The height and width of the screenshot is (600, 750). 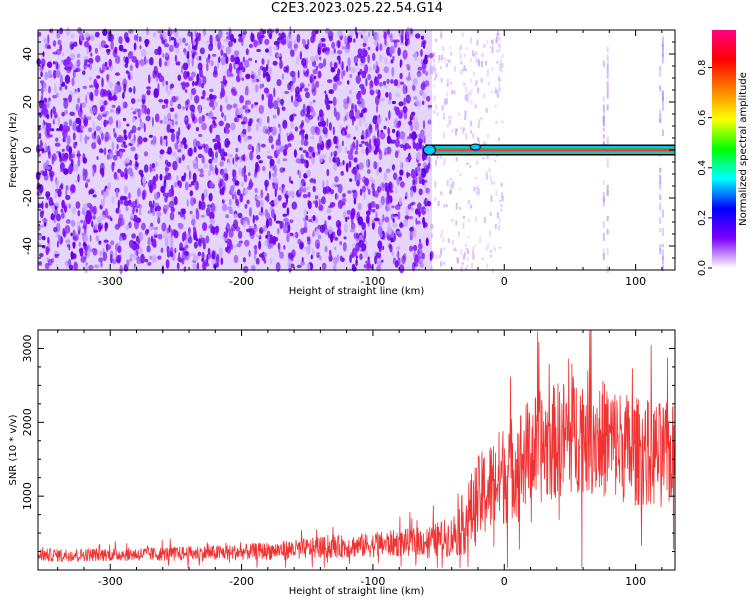 What do you see at coordinates (241, 281) in the screenshot?
I see `x-tick-label: -200` at bounding box center [241, 281].